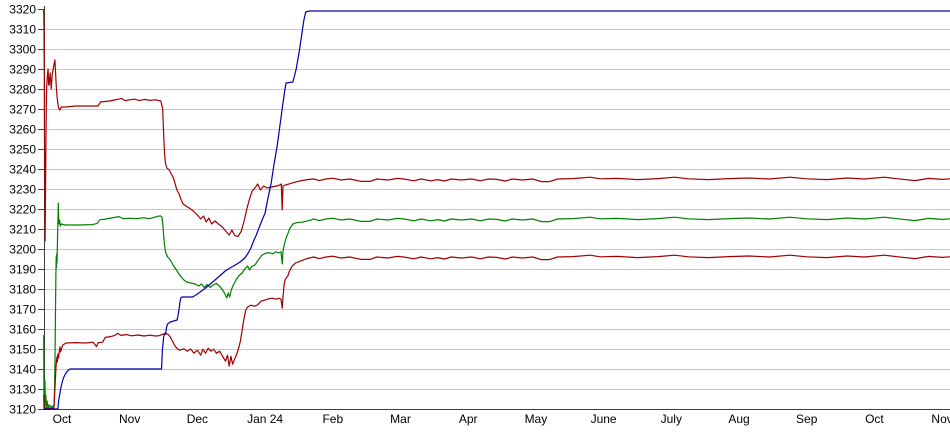 The height and width of the screenshot is (435, 950). What do you see at coordinates (22, 310) in the screenshot?
I see `y-tick-label: 3170` at bounding box center [22, 310].